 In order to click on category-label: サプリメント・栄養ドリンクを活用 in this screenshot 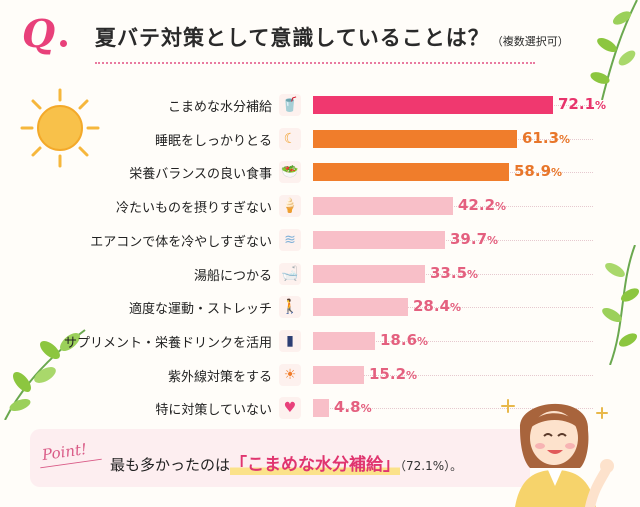, I will do `click(167, 343)`.